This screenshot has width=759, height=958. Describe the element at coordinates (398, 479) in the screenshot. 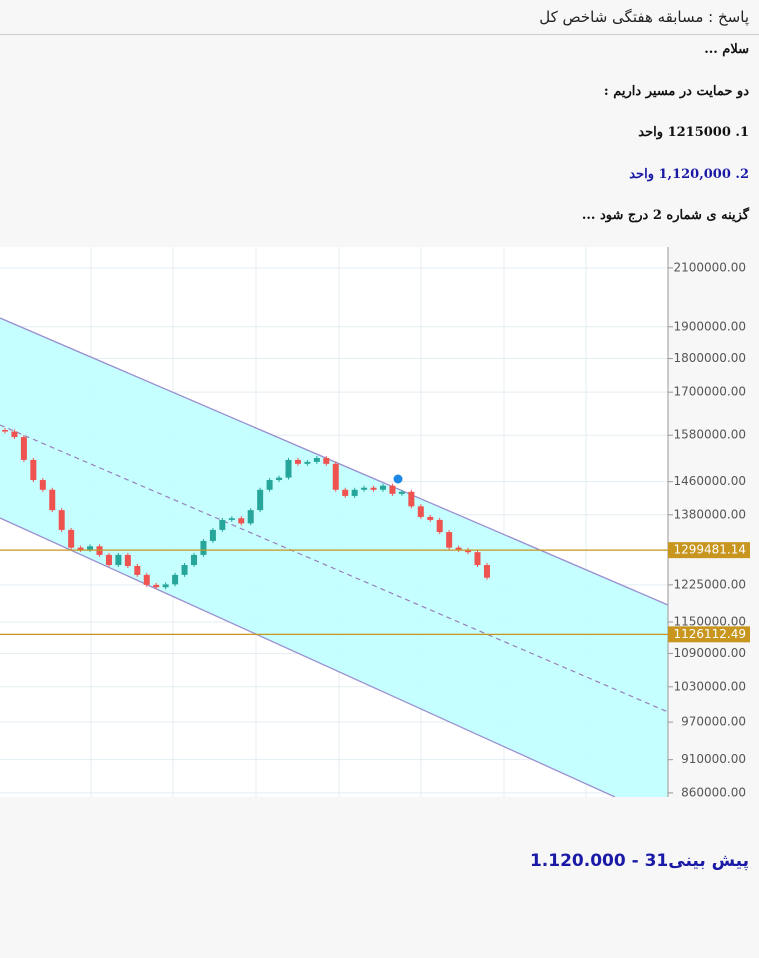

I see `alert-dot` at that location.